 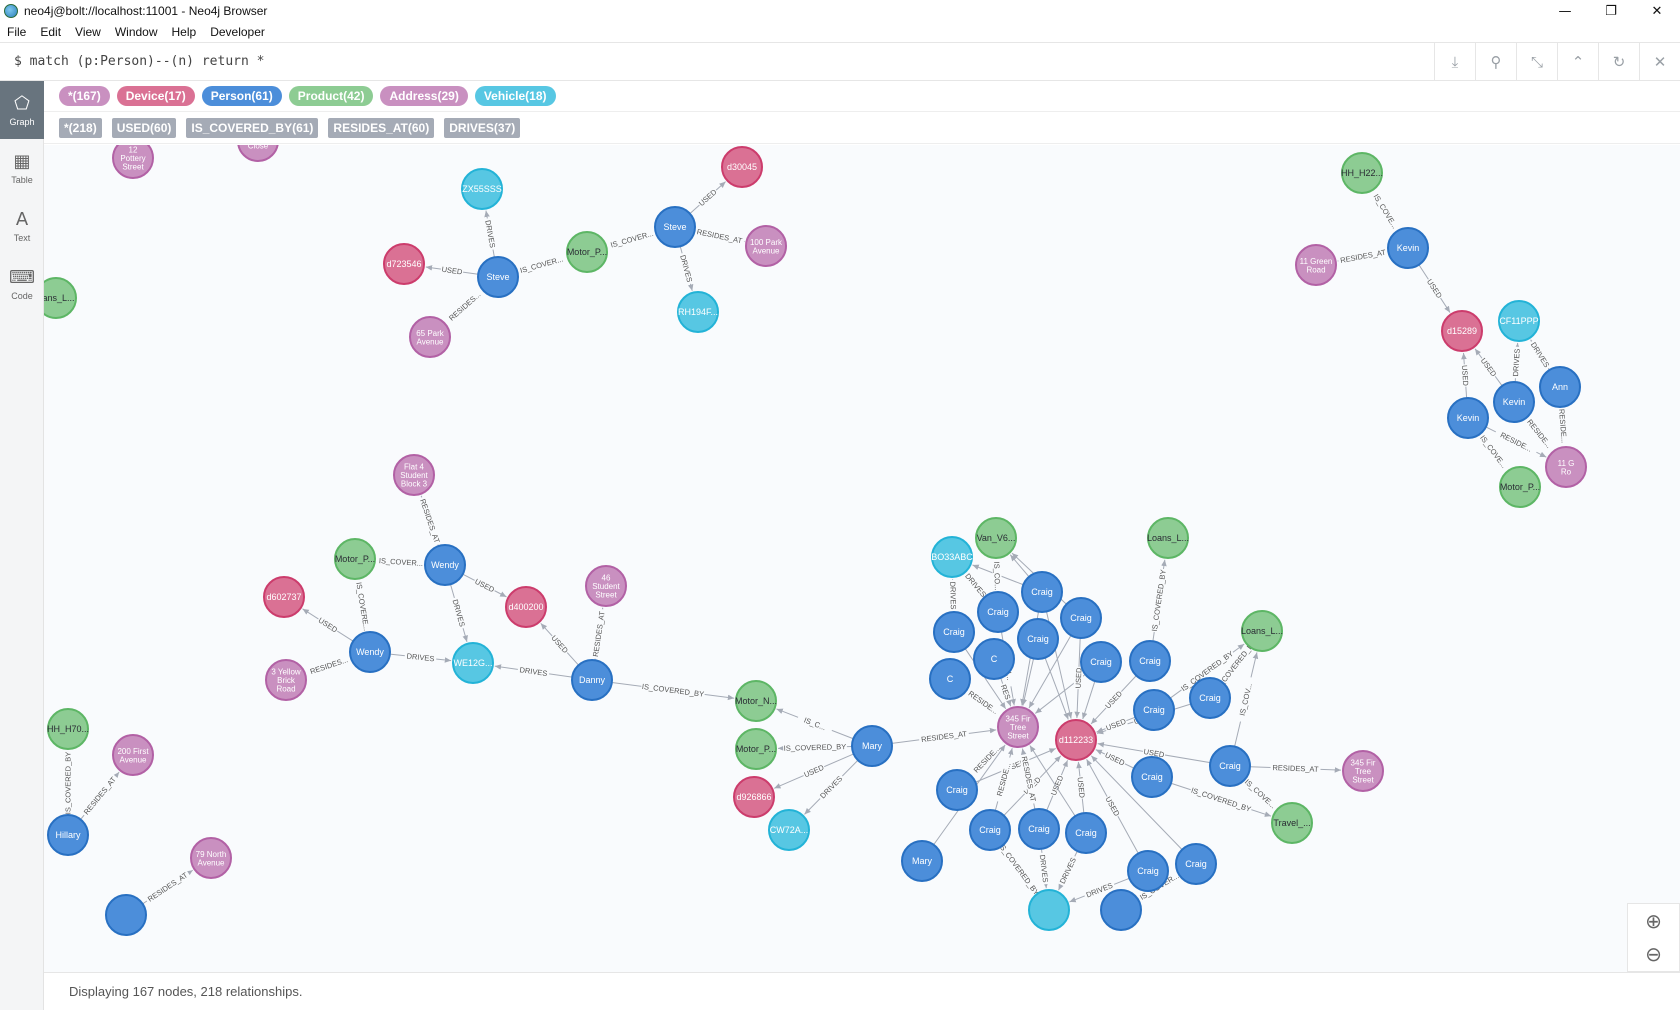 What do you see at coordinates (424, 96) in the screenshot?
I see `label-pill-address: Address(29)` at bounding box center [424, 96].